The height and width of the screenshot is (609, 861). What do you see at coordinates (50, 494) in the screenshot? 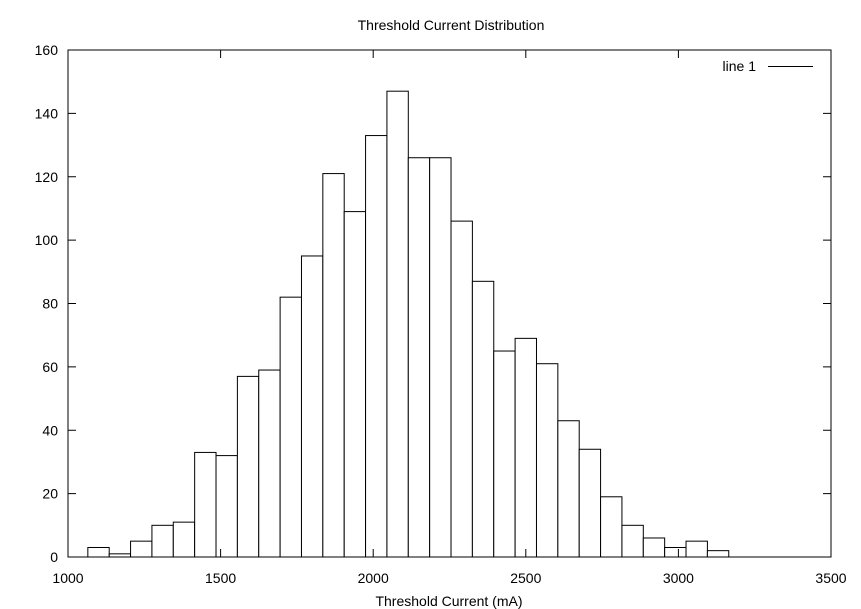
I see `y-tick-label-1: 20` at bounding box center [50, 494].